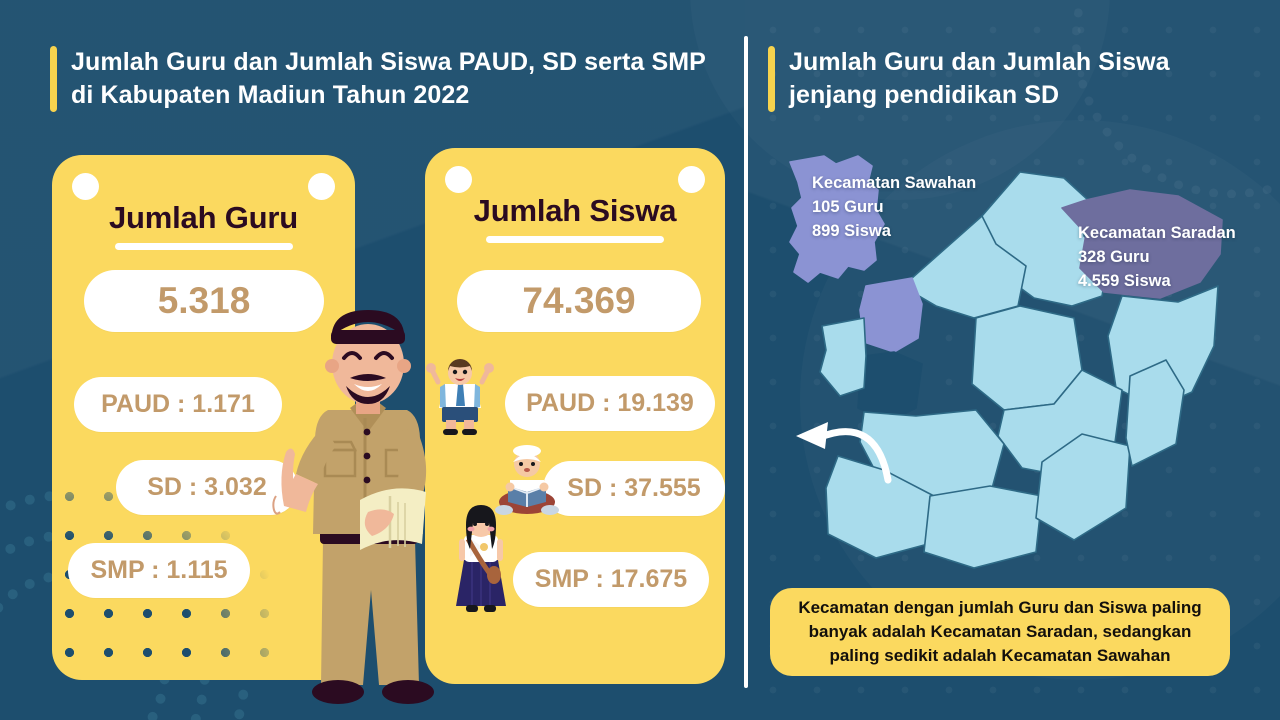  What do you see at coordinates (983, 527) in the screenshot?
I see `map-district-south-center` at bounding box center [983, 527].